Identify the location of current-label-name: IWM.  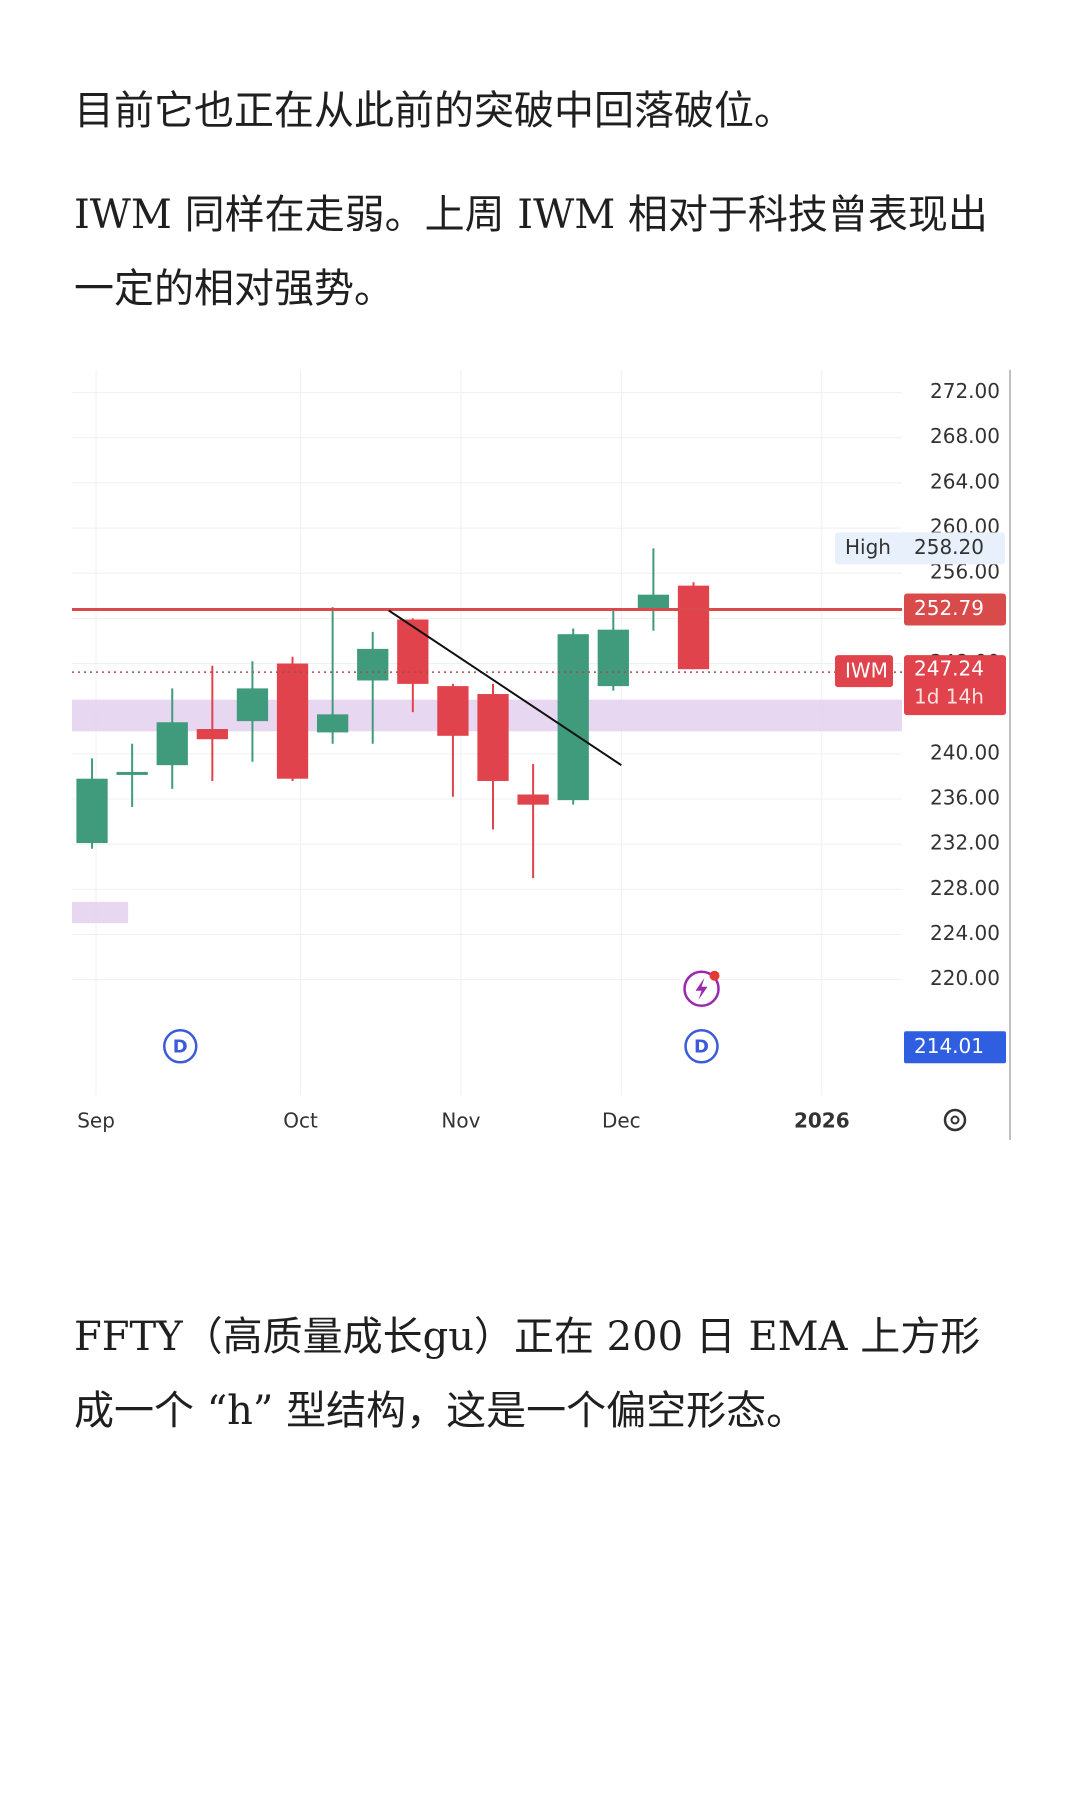
(866, 671).